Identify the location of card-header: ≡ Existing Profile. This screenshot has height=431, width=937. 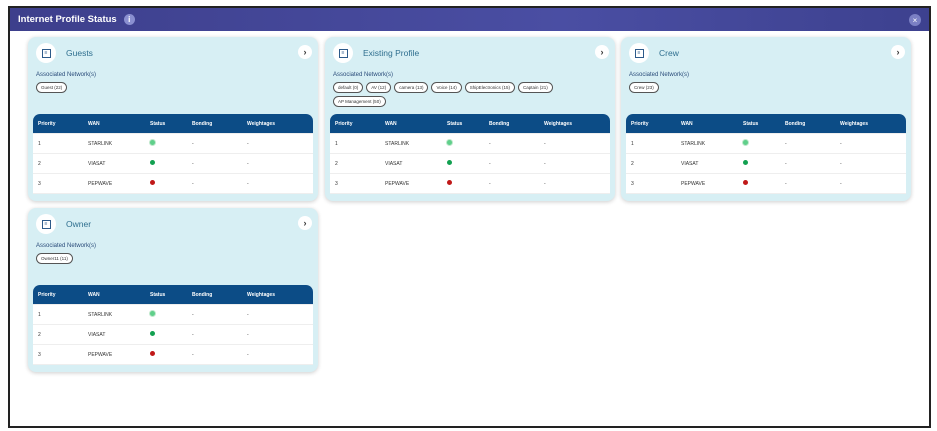
(376, 53).